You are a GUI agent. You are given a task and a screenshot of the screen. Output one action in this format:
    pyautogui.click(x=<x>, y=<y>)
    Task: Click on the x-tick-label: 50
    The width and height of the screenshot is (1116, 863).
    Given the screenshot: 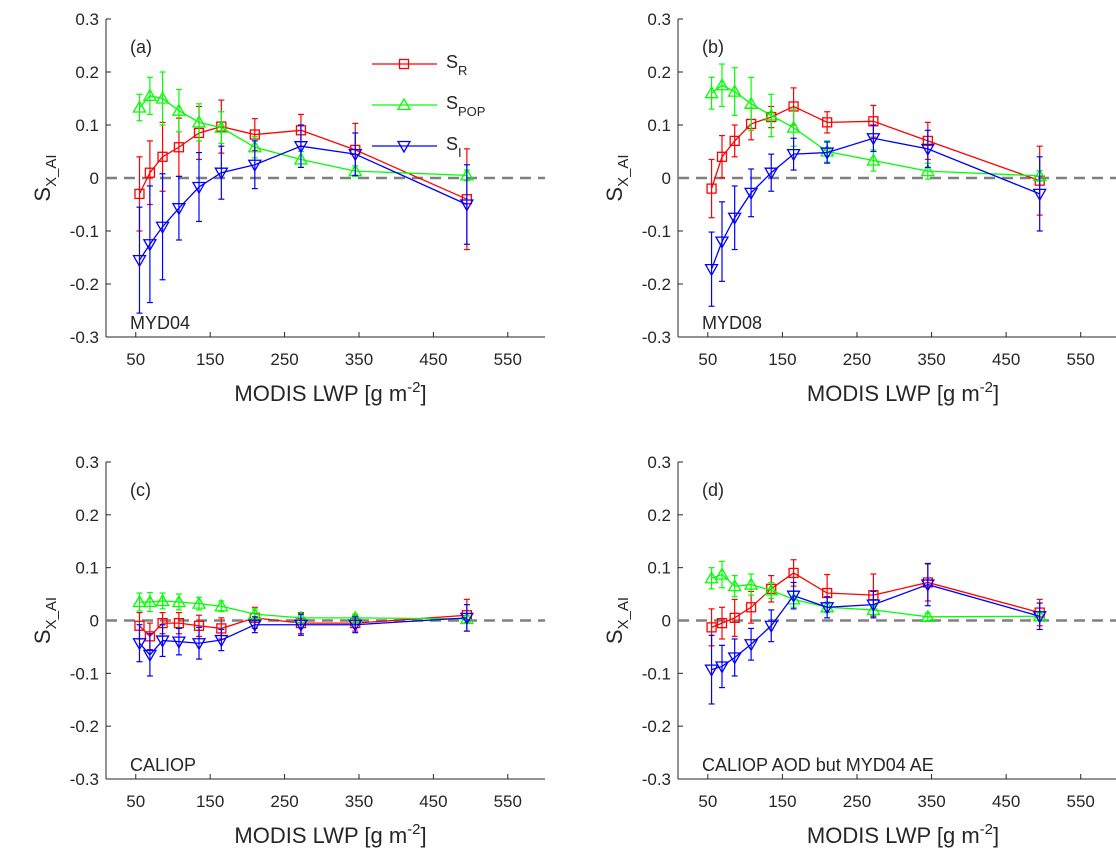 What is the action you would take?
    pyautogui.click(x=707, y=801)
    